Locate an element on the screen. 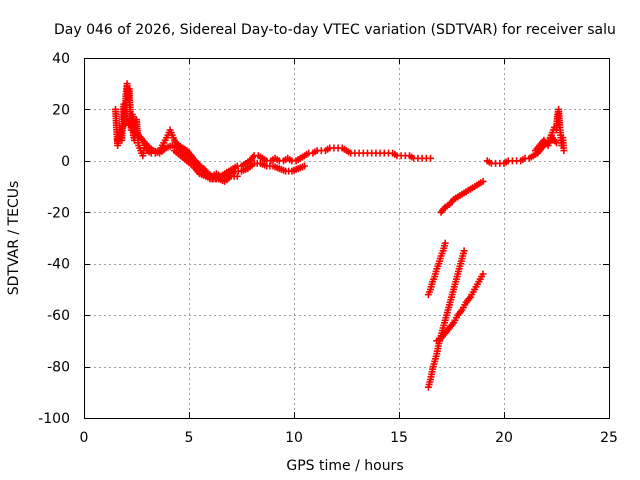 This screenshot has height=480, width=640. y-tick-label-2: -60 is located at coordinates (58, 316).